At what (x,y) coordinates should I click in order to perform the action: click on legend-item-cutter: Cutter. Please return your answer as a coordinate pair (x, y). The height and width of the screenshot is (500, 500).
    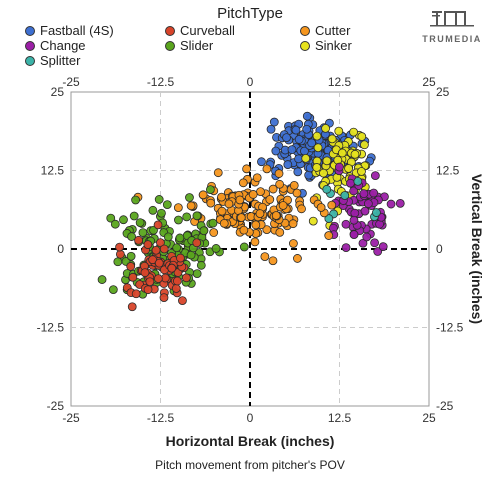
    Looking at the image, I should click on (325, 30).